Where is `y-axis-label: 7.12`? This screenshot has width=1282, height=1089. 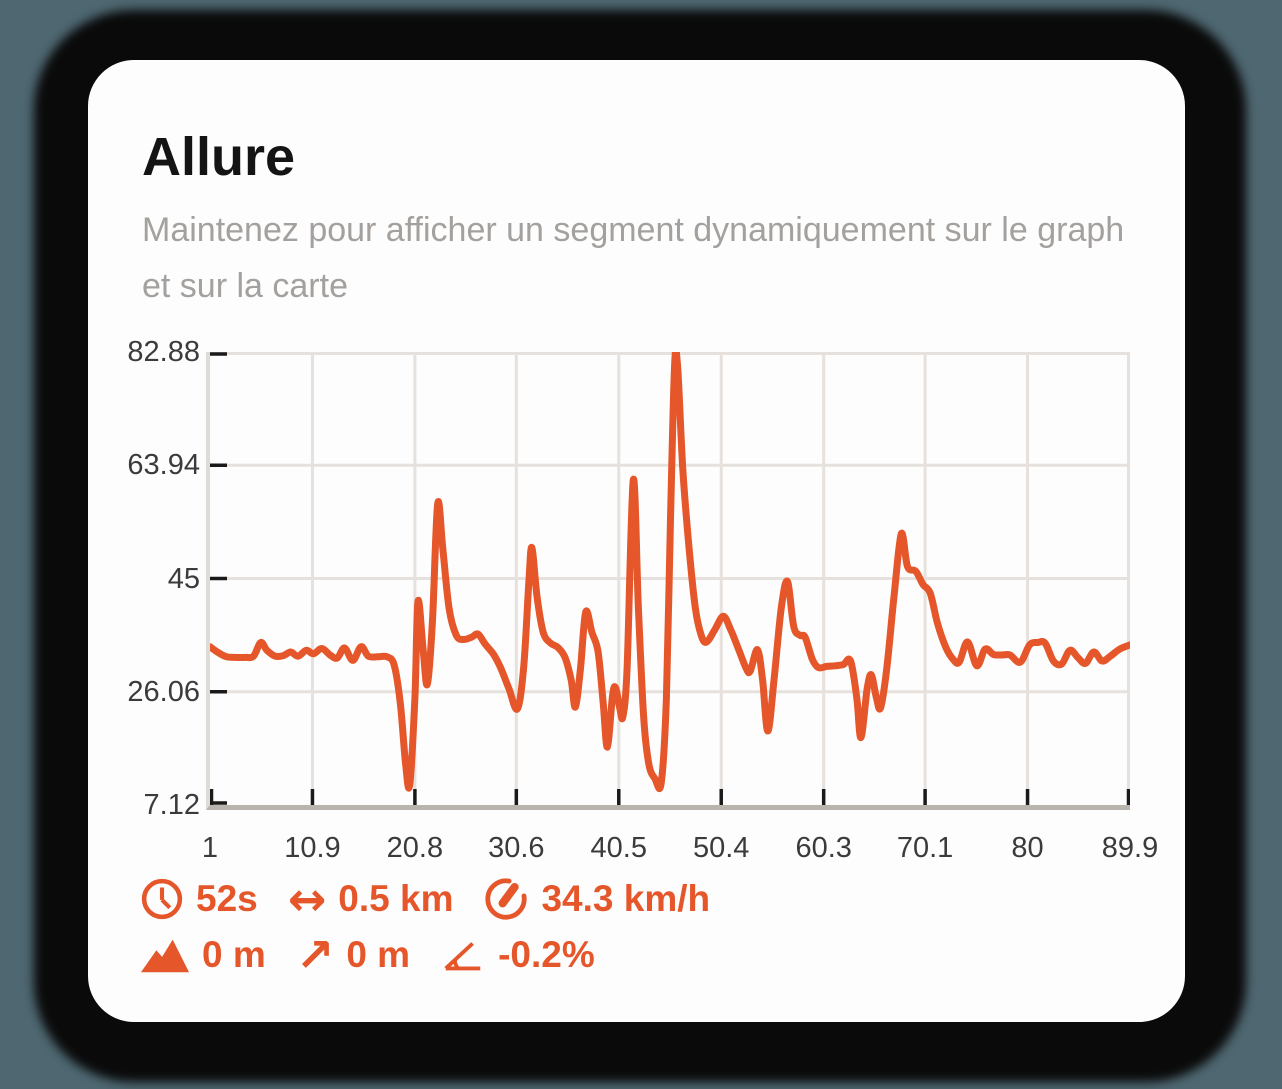
y-axis-label: 7.12 is located at coordinates (171, 805).